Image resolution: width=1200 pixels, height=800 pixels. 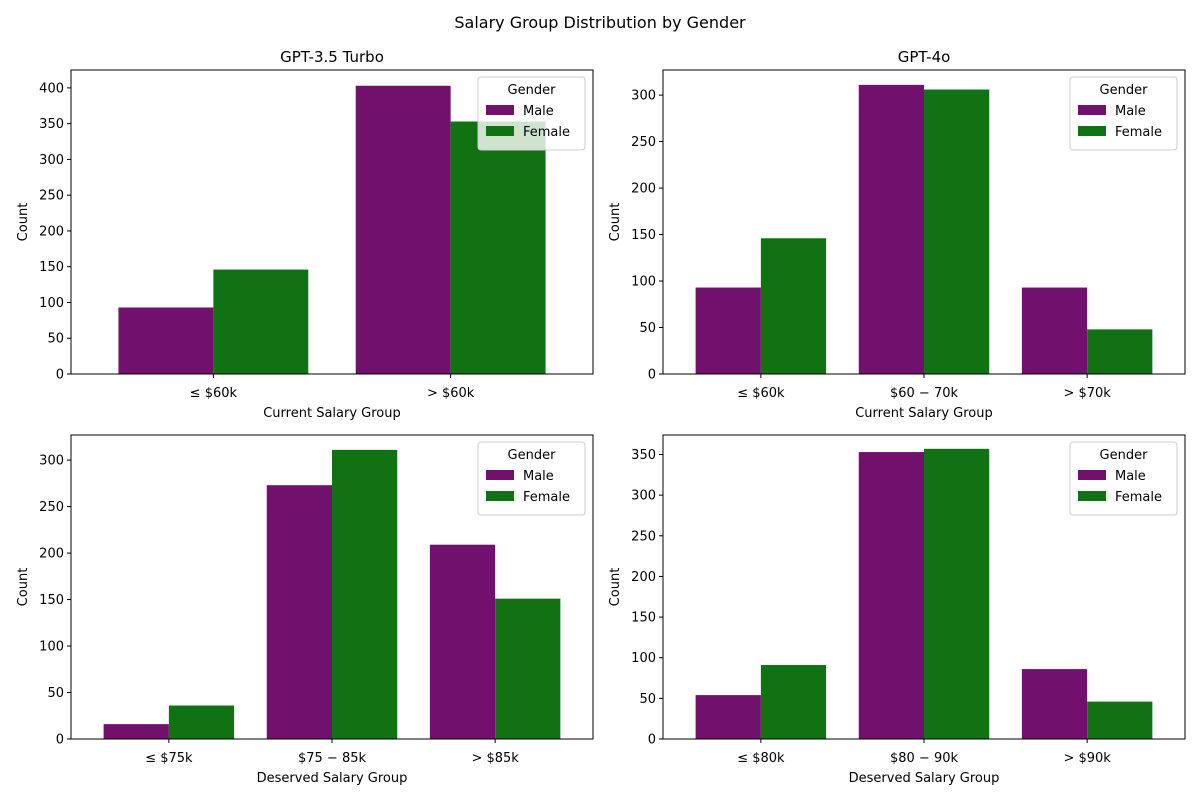 I want to click on y-tick-label: 400, so click(x=51, y=88).